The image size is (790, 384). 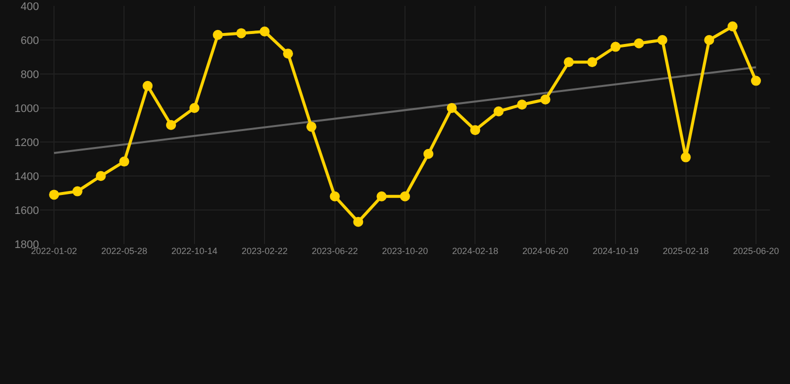 I want to click on x-tick-label: 2022-05-28, so click(x=124, y=251).